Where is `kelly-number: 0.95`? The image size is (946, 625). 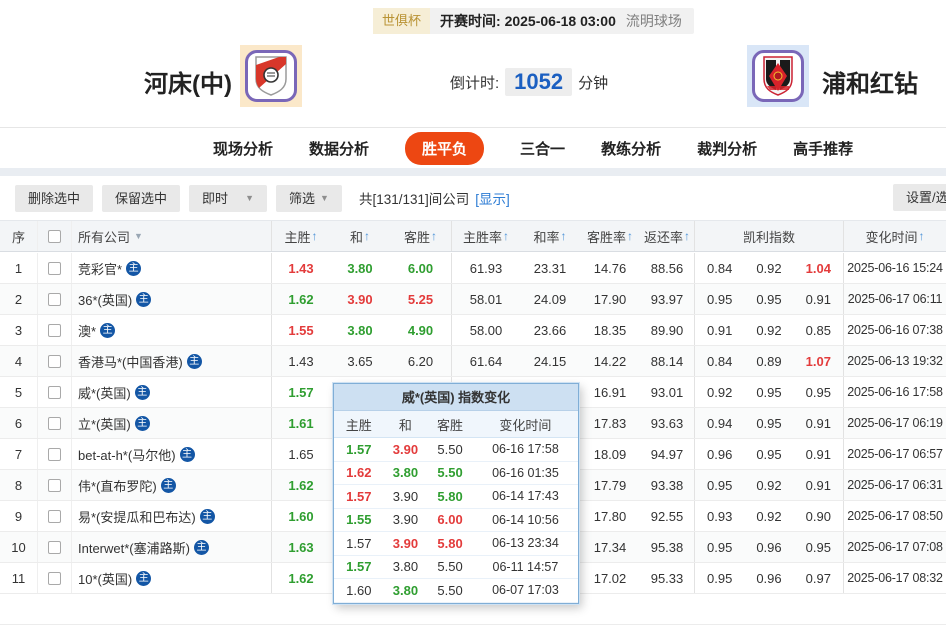 kelly-number: 0.95 is located at coordinates (818, 547).